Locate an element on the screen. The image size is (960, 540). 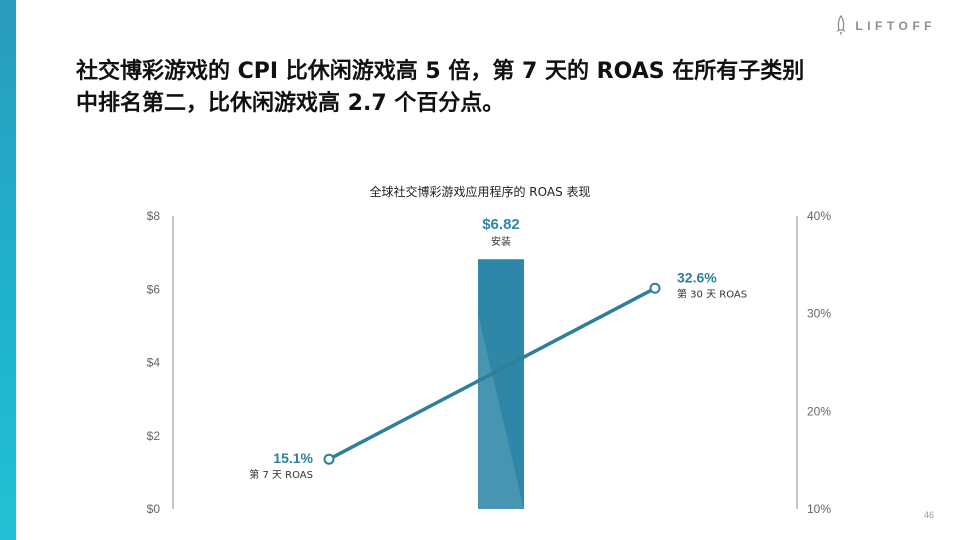
roas-line is located at coordinates (492, 373).